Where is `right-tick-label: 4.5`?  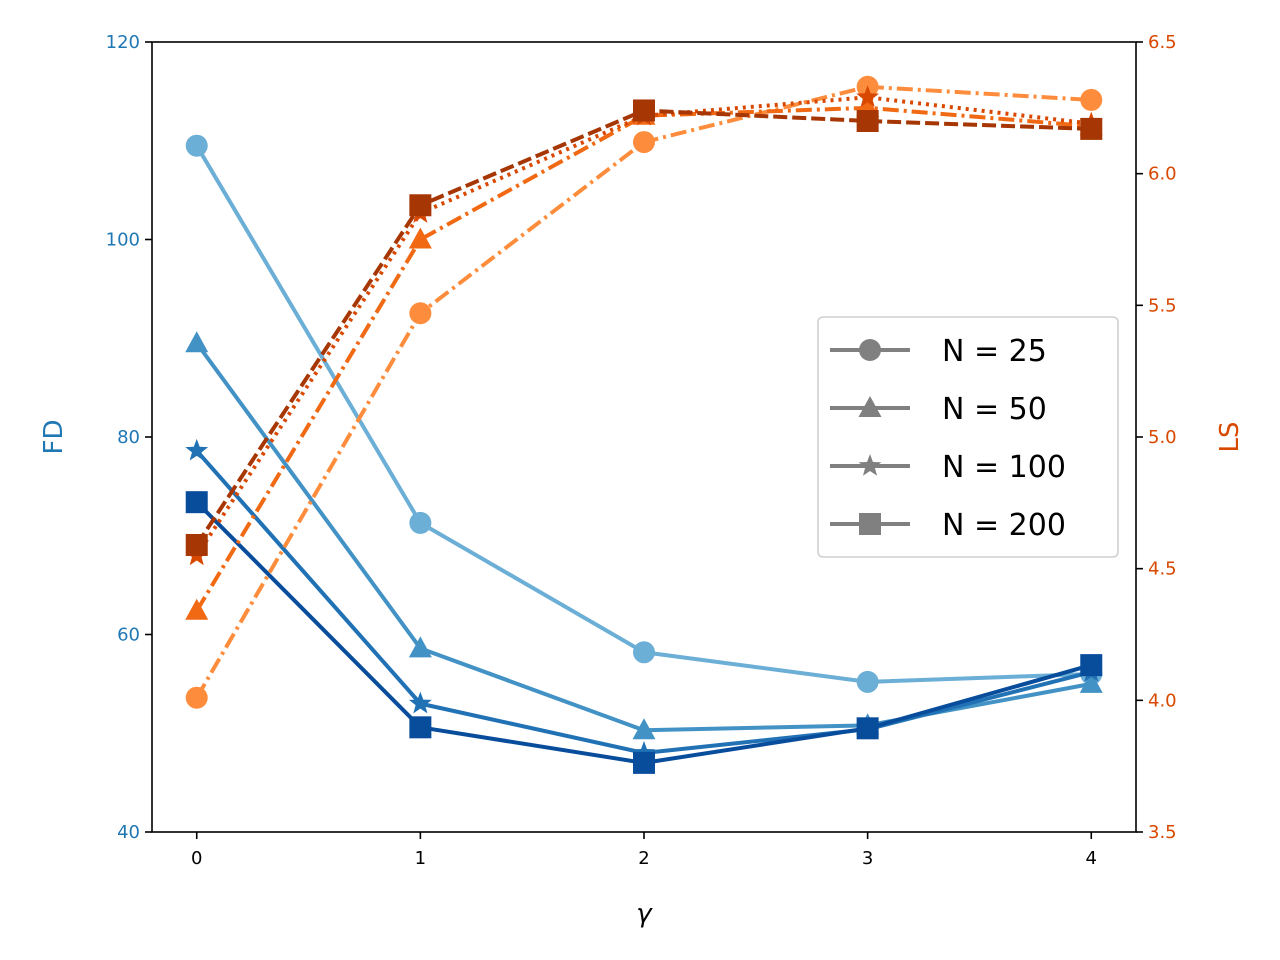 right-tick-label: 4.5 is located at coordinates (1162, 569).